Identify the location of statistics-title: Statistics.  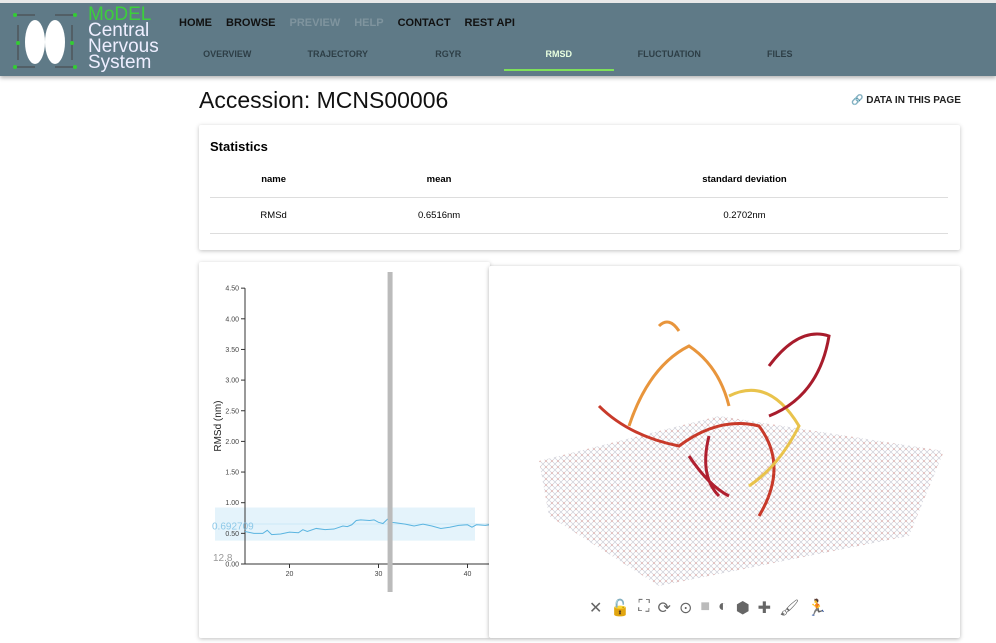
(239, 146).